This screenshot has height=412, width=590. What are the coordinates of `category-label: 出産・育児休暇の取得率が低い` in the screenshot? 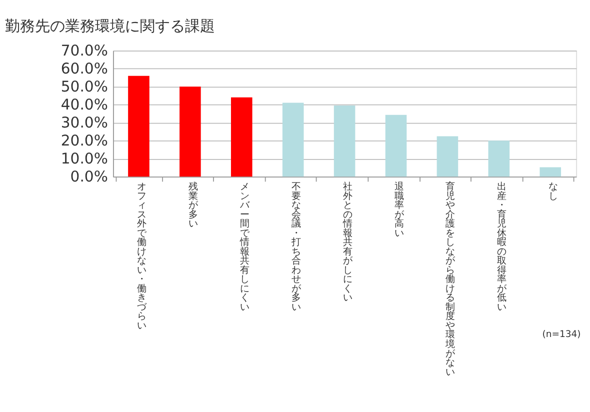 It's located at (501, 247).